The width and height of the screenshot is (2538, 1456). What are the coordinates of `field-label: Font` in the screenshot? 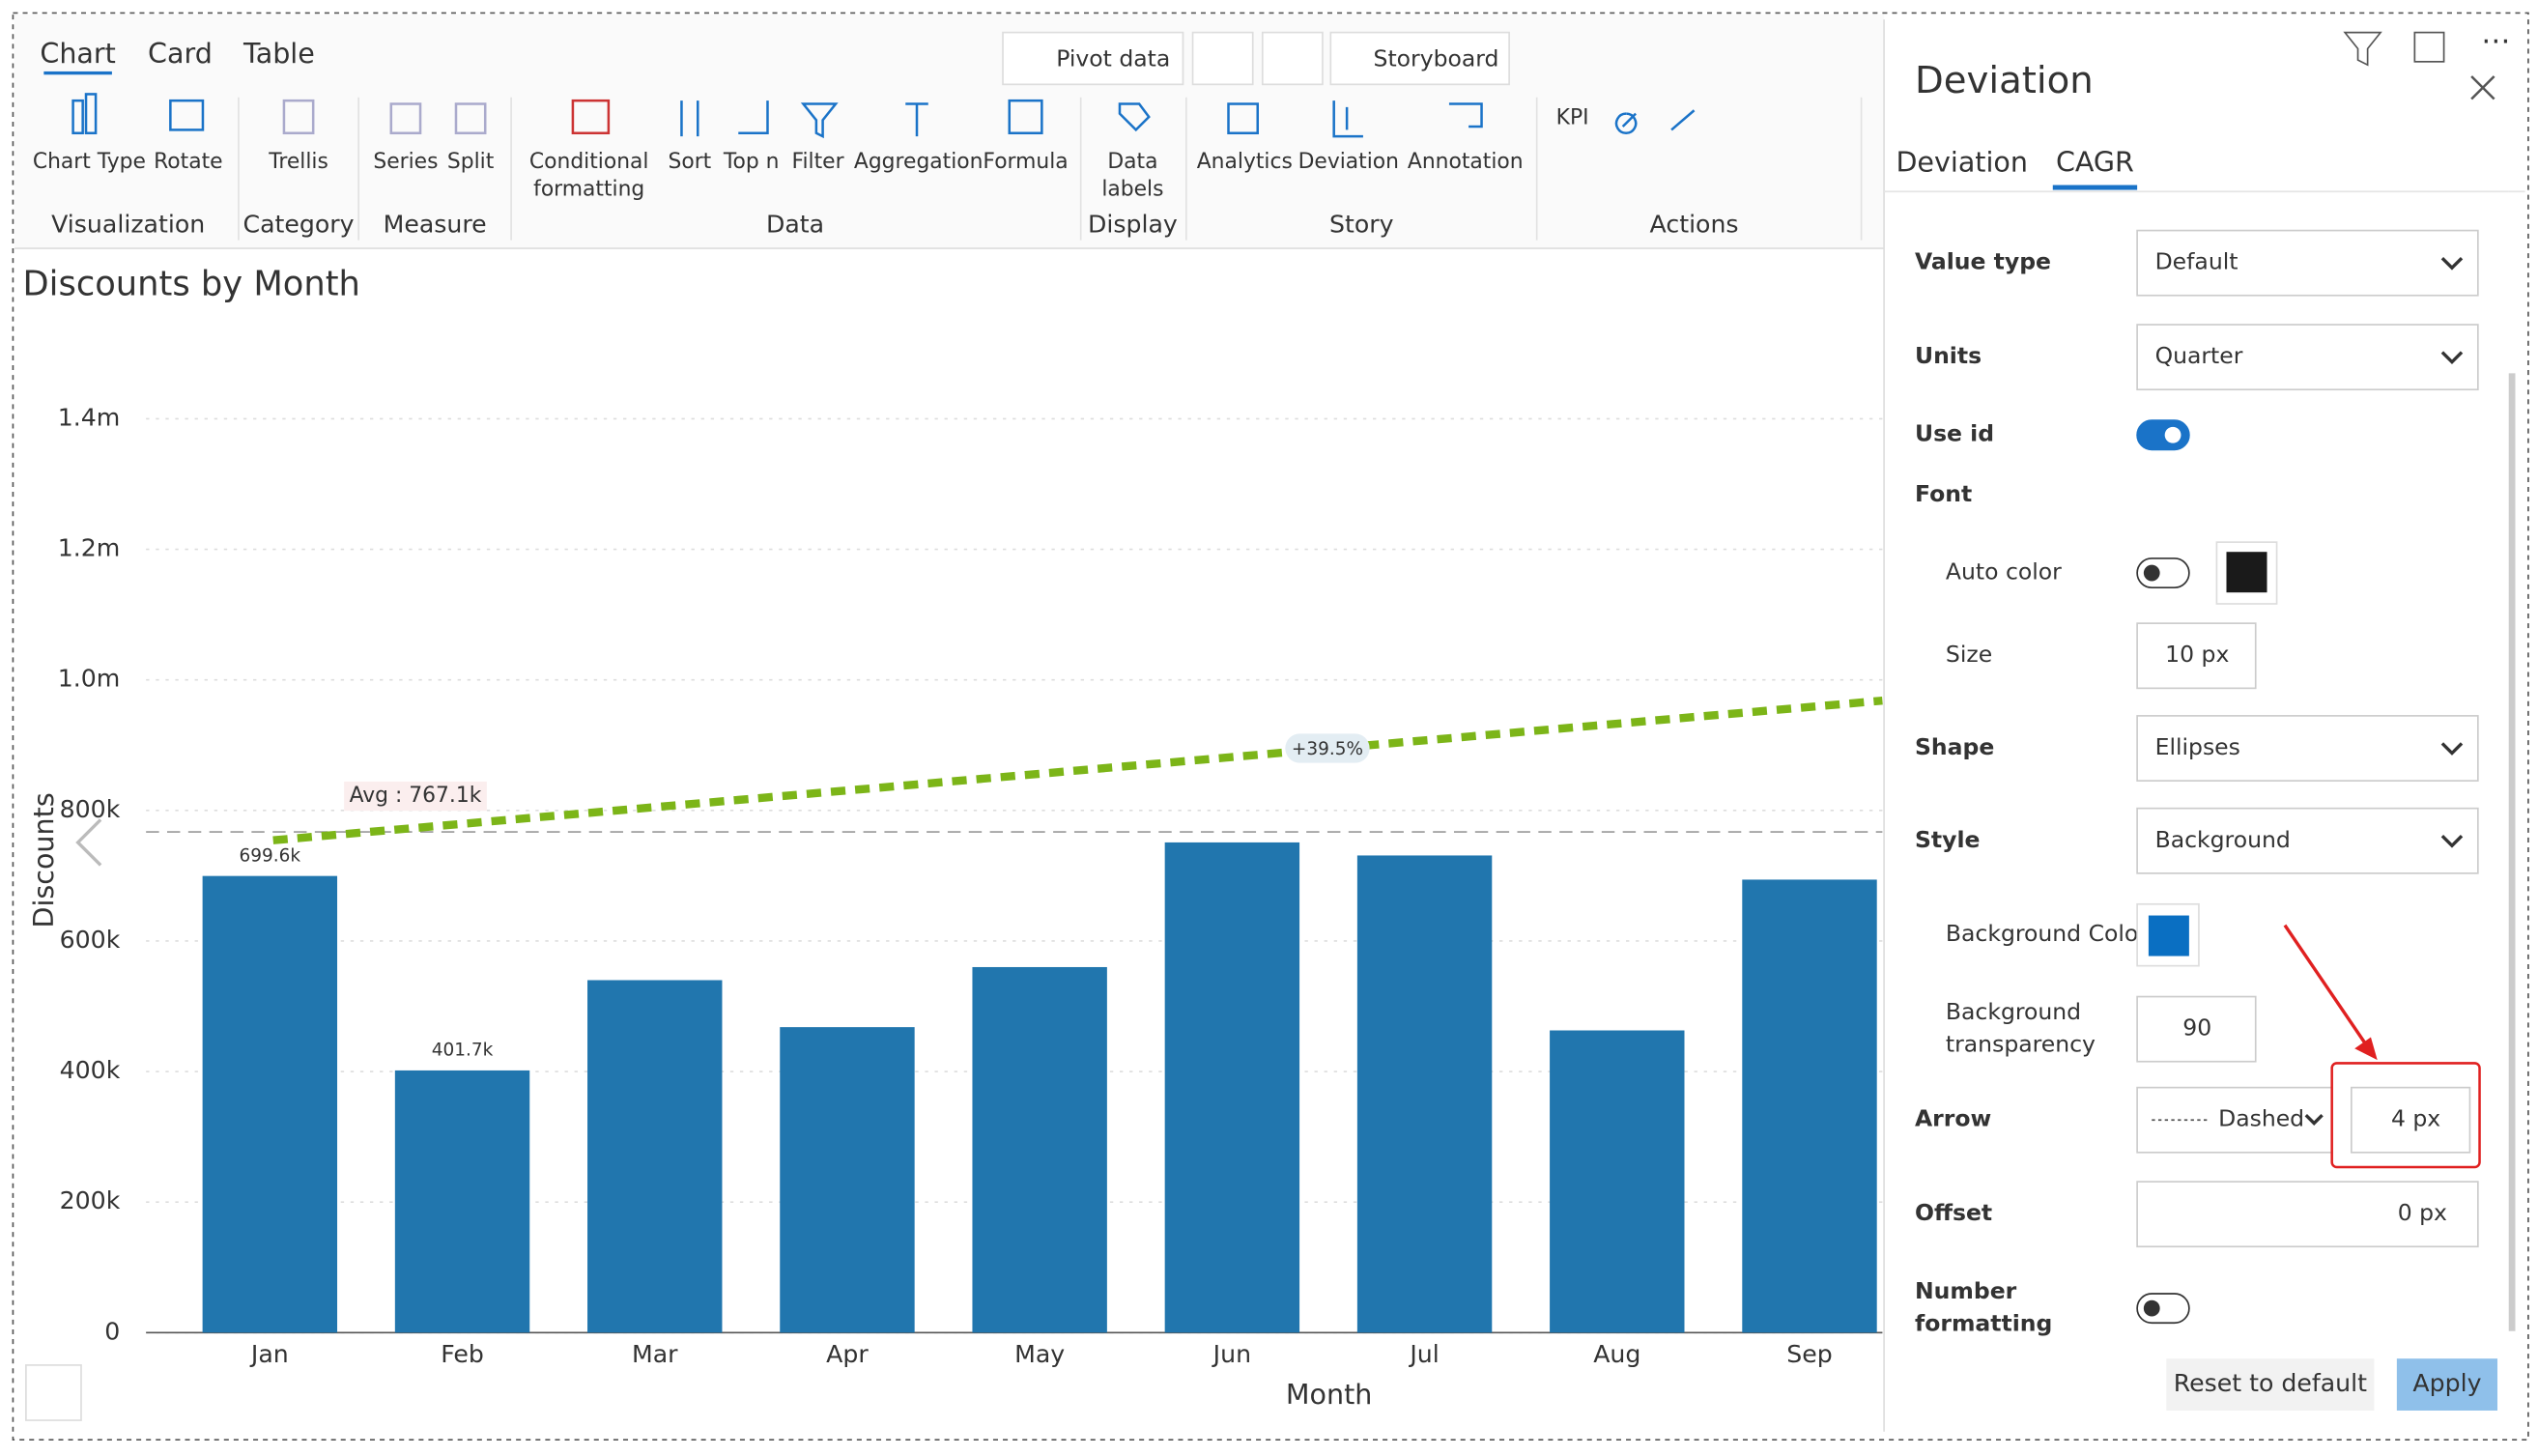 It's located at (1943, 494).